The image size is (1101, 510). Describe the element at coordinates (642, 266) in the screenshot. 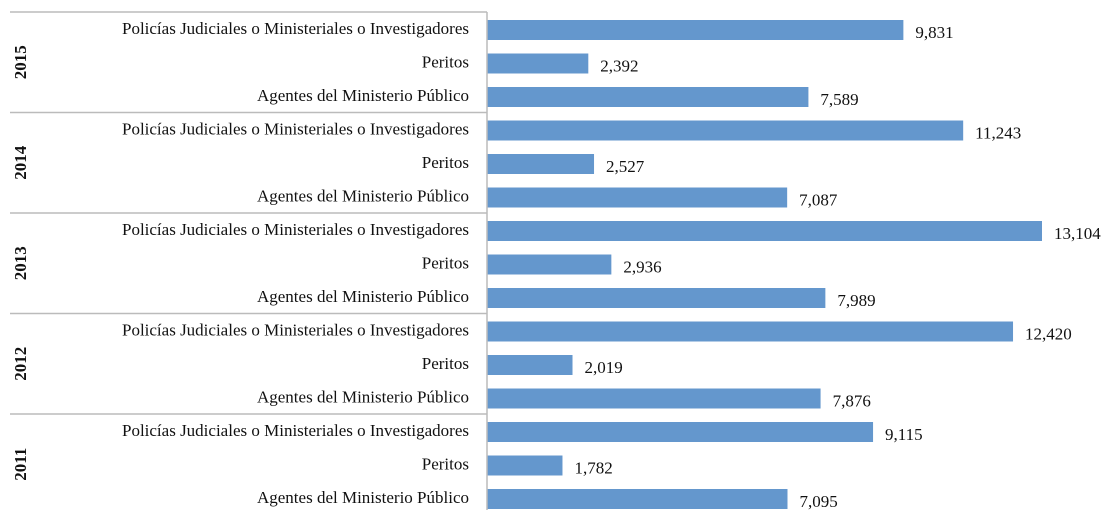

I see `value-label: 2,936` at that location.